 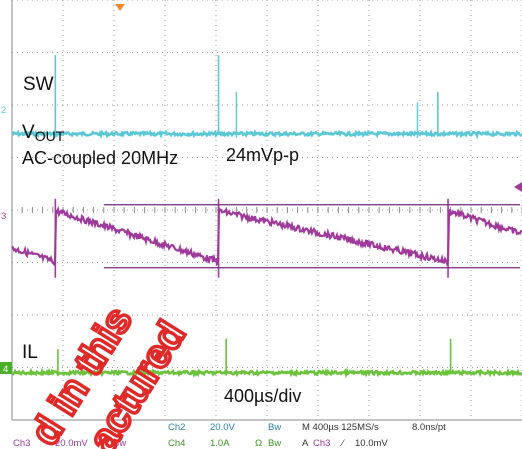 What do you see at coordinates (100, 158) in the screenshot?
I see `ac-coupled-label: AC-coupled 20MHz` at bounding box center [100, 158].